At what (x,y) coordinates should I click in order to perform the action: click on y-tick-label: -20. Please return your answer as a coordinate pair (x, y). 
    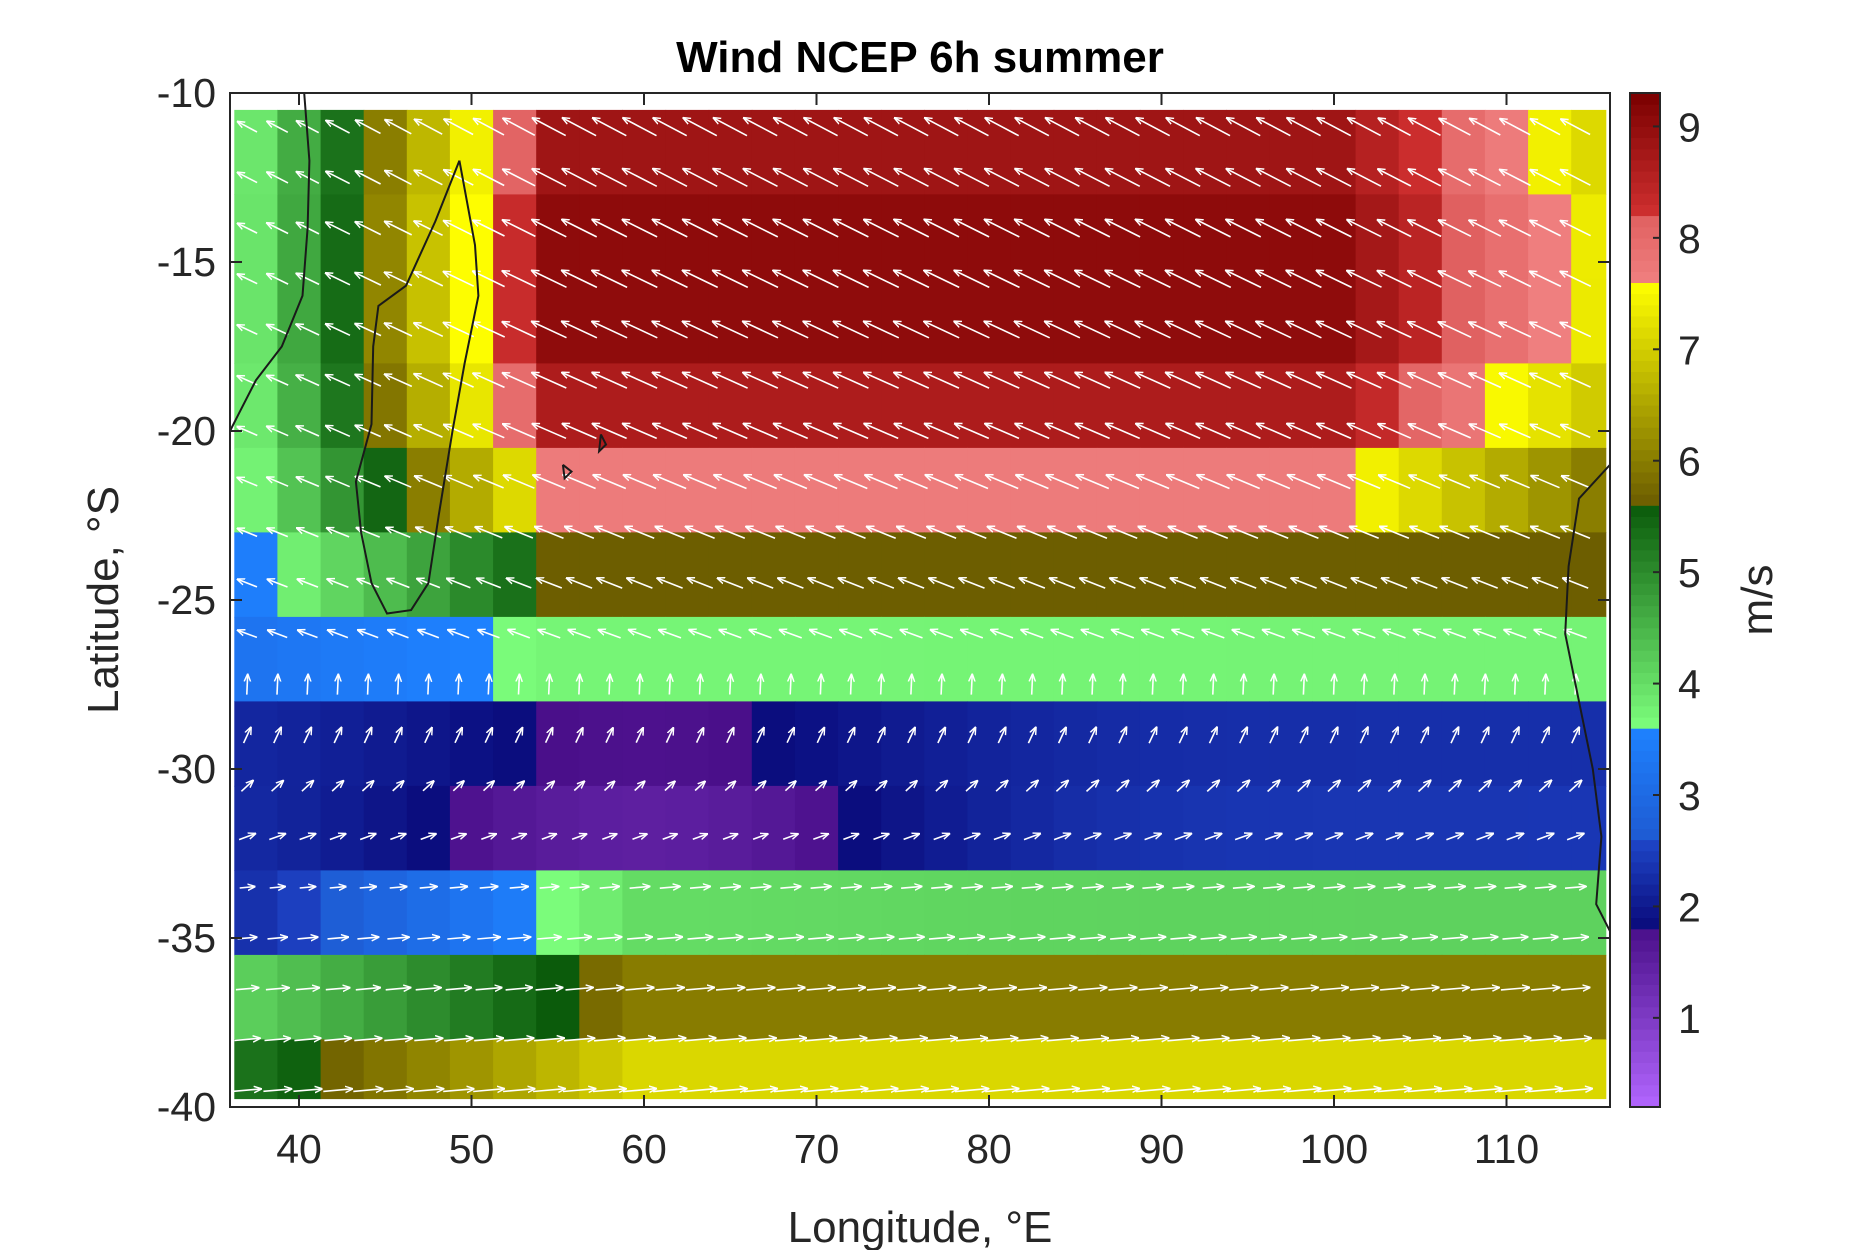
    Looking at the image, I should click on (186, 431).